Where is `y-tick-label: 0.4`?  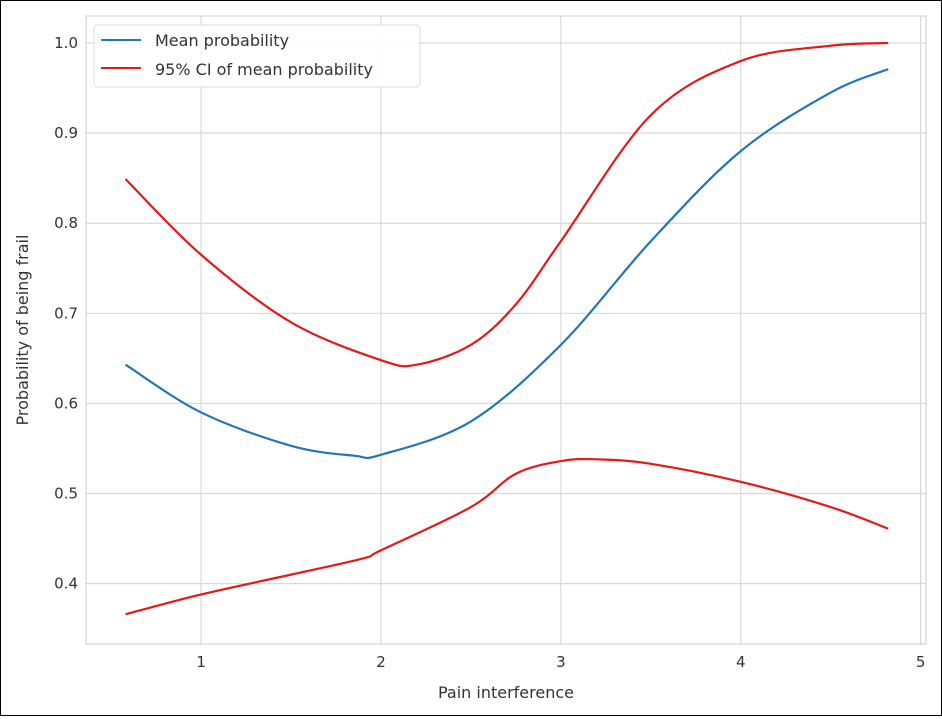 y-tick-label: 0.4 is located at coordinates (66, 584).